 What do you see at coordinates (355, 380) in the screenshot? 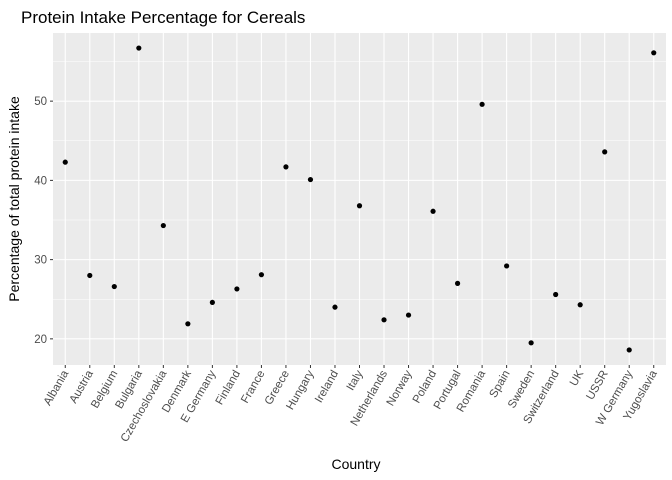
I see `x-tick-label: Italy` at bounding box center [355, 380].